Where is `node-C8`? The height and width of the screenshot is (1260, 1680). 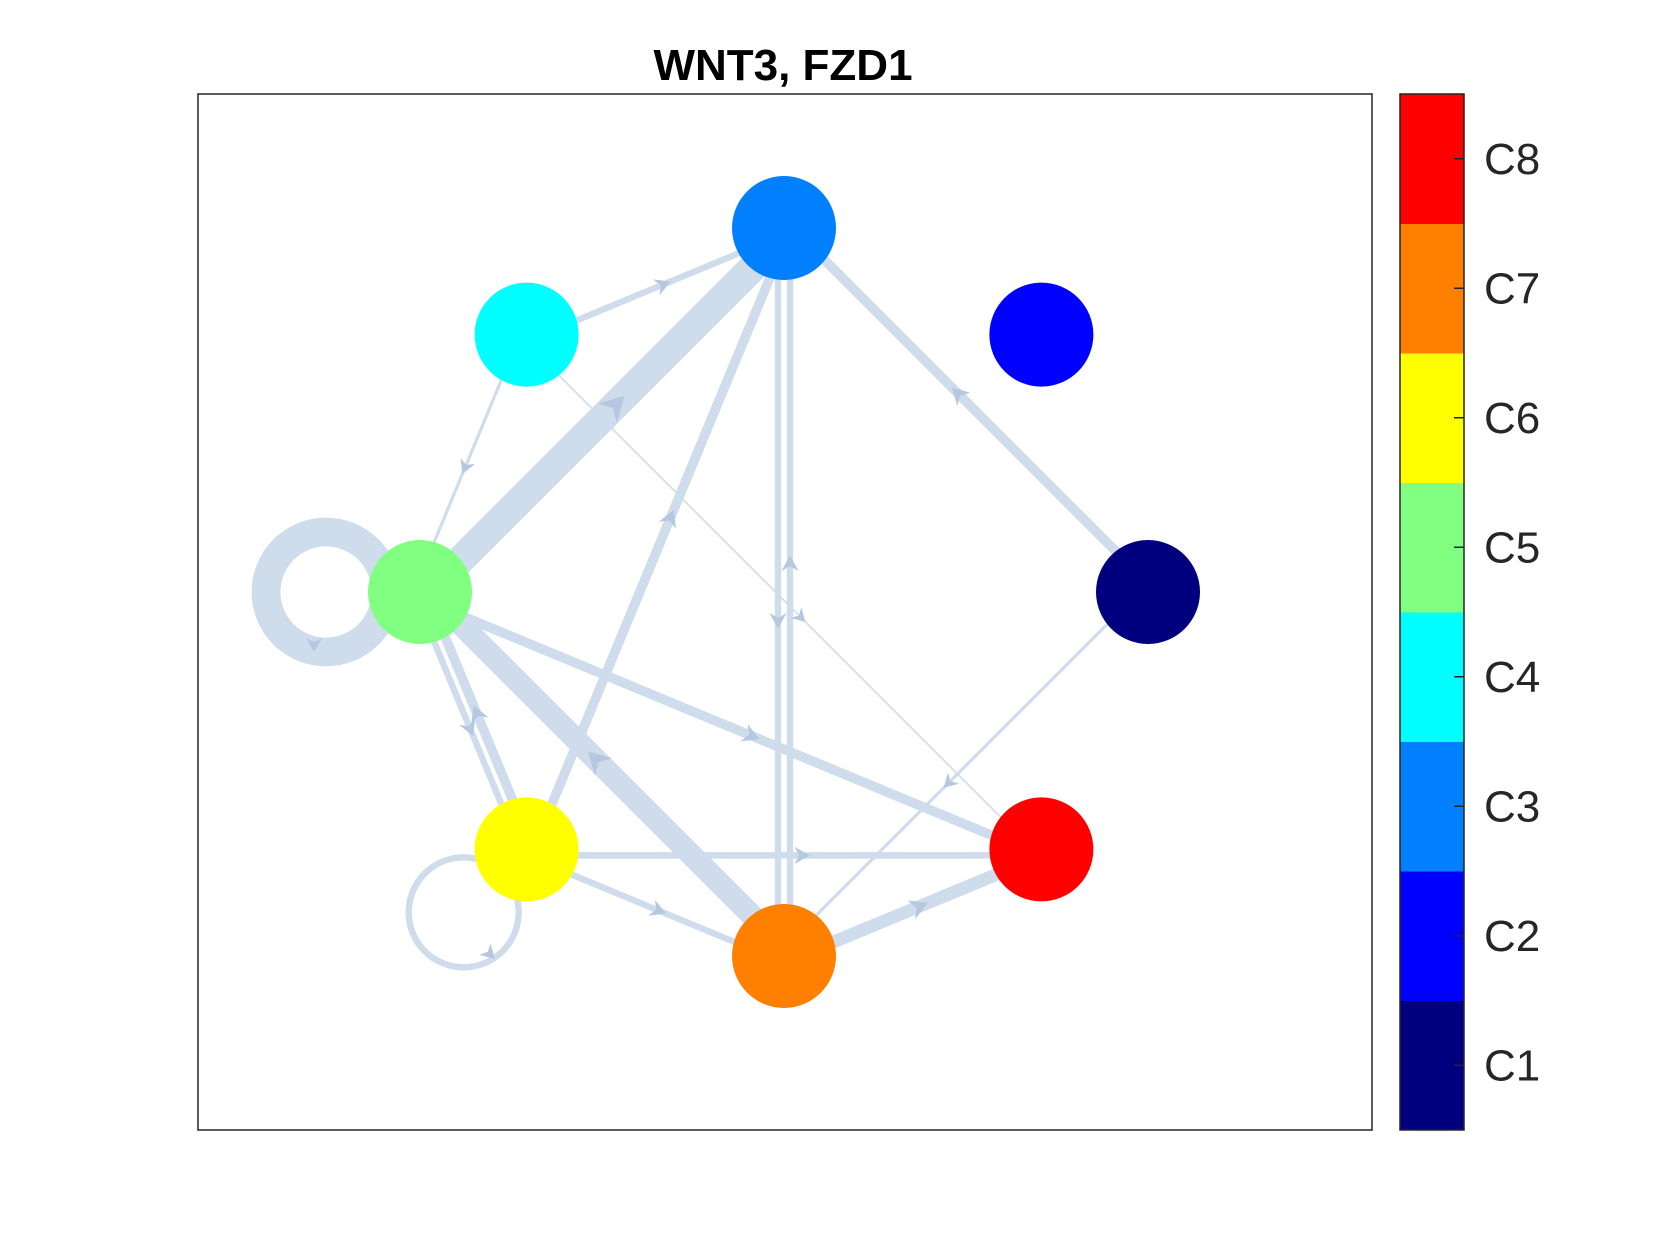
node-C8 is located at coordinates (1041, 849).